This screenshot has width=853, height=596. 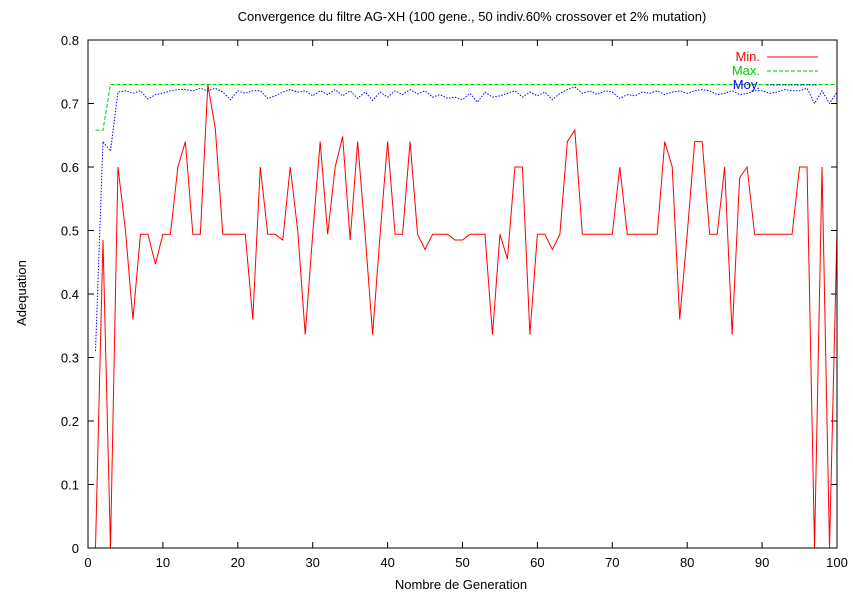 What do you see at coordinates (687, 562) in the screenshot?
I see `x-tick-label: 80` at bounding box center [687, 562].